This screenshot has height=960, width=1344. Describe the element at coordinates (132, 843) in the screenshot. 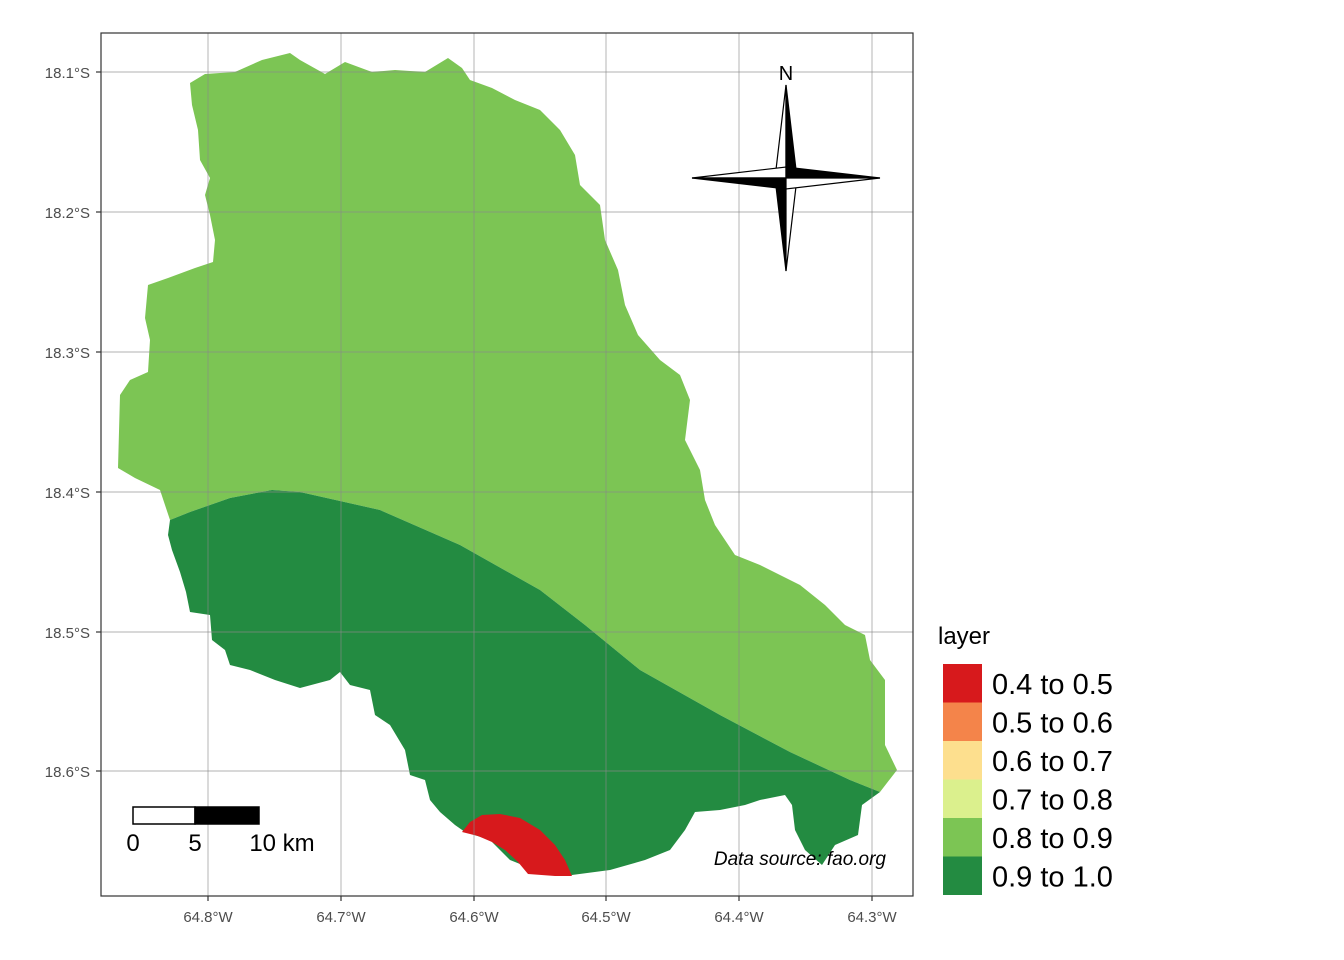

I see `scale-label: 0` at that location.